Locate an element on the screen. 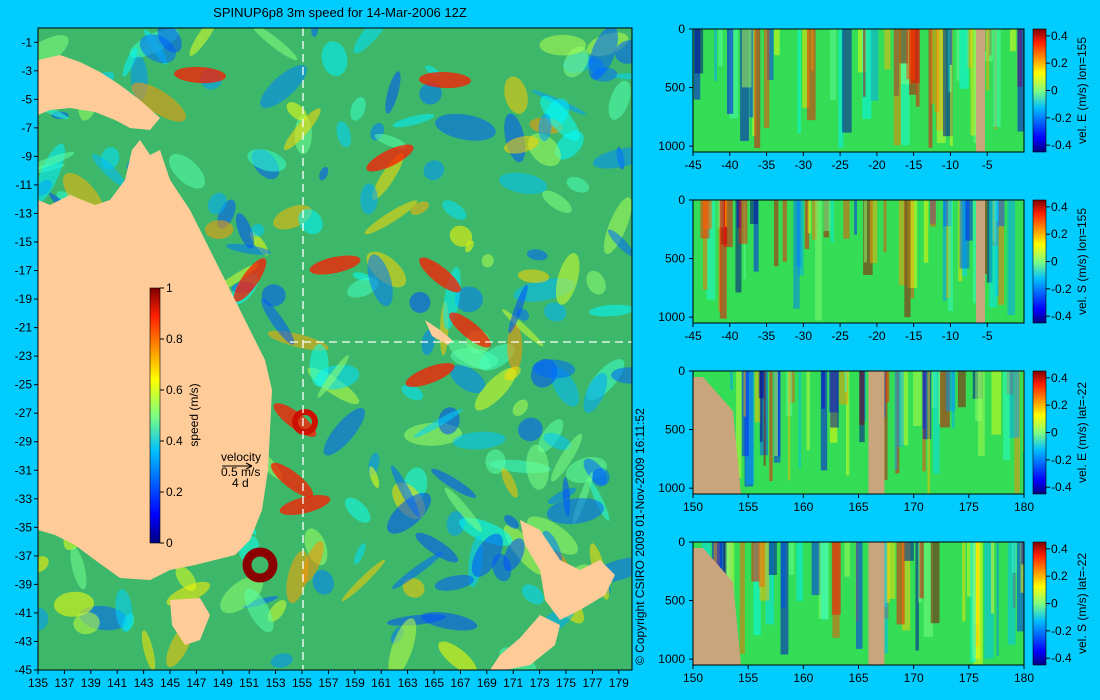 This screenshot has width=1100, height=700. section-x-tick-label: -30 is located at coordinates (804, 165).